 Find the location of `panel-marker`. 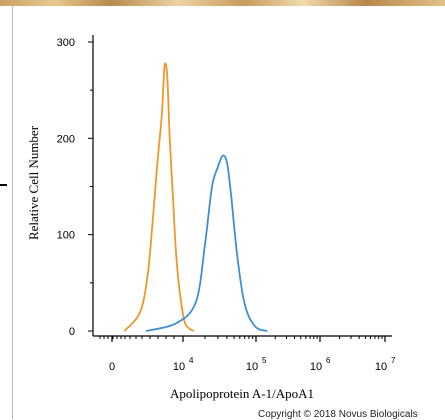

panel-marker is located at coordinates (3, 185).